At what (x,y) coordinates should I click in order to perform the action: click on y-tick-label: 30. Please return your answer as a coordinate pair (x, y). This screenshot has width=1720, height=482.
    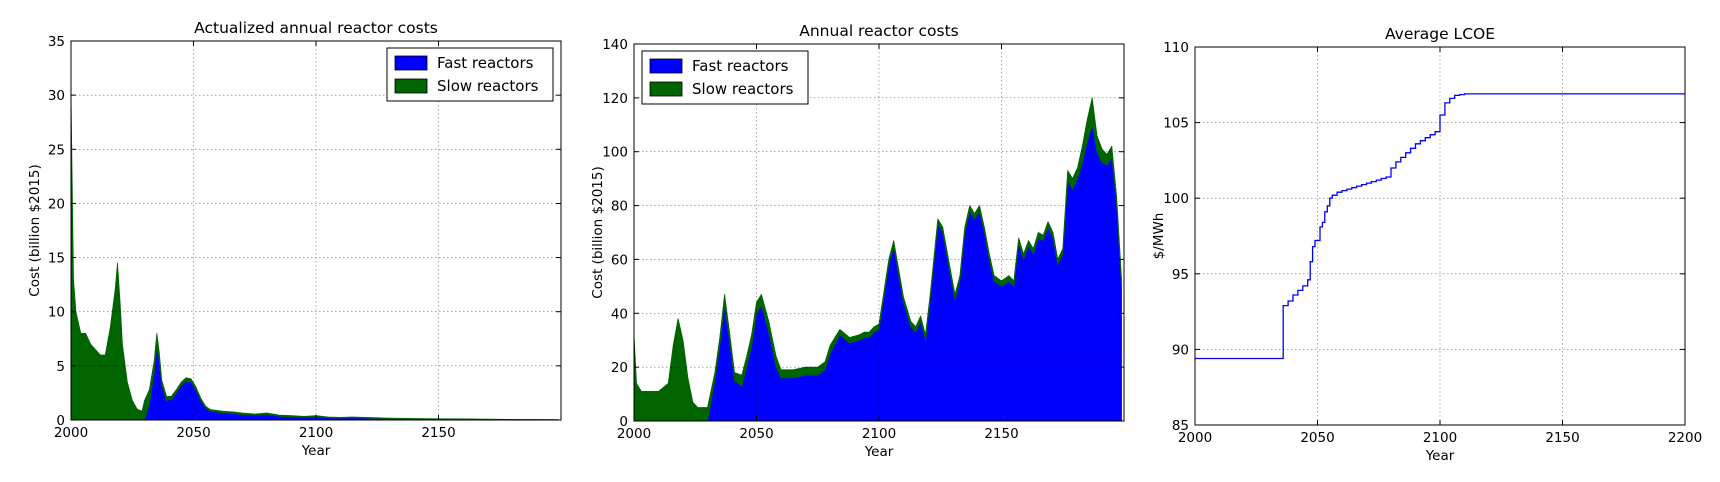
    Looking at the image, I should click on (56, 96).